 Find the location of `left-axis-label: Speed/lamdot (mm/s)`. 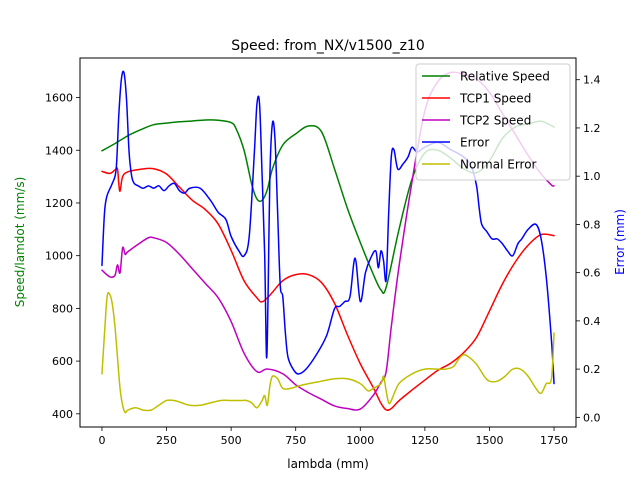

left-axis-label: Speed/lamdot (mm/s) is located at coordinates (20, 242).